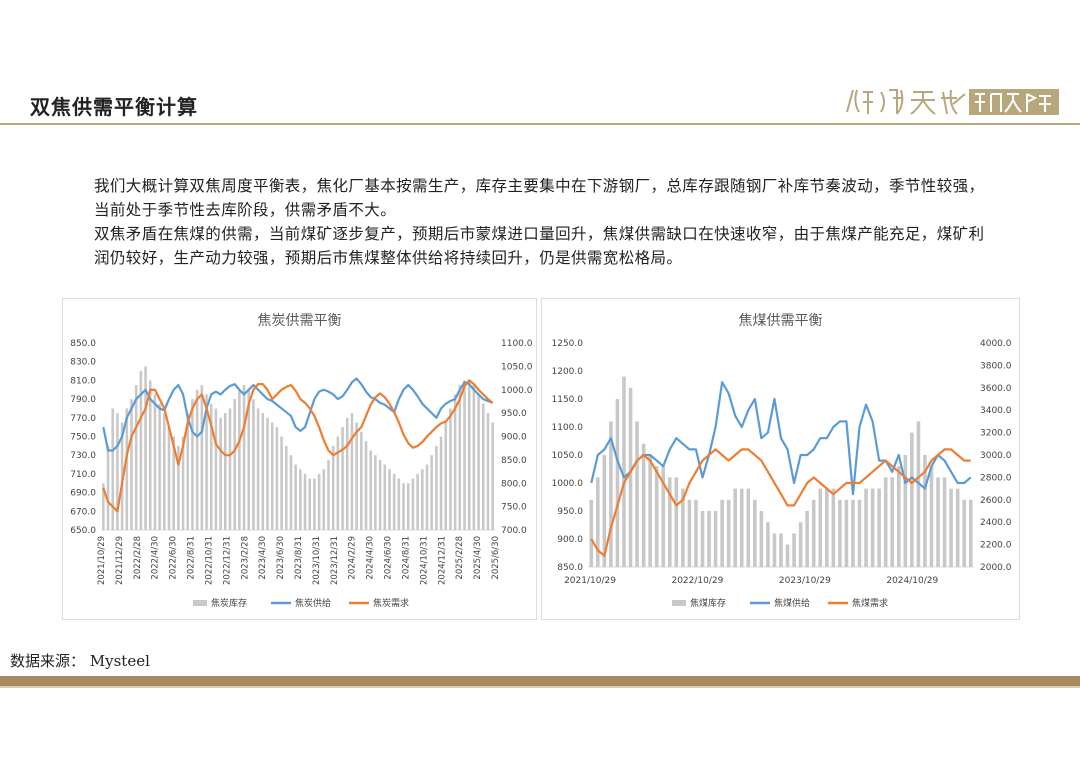 The width and height of the screenshot is (1080, 764). Describe the element at coordinates (952, 102) in the screenshot. I see `logo` at that location.